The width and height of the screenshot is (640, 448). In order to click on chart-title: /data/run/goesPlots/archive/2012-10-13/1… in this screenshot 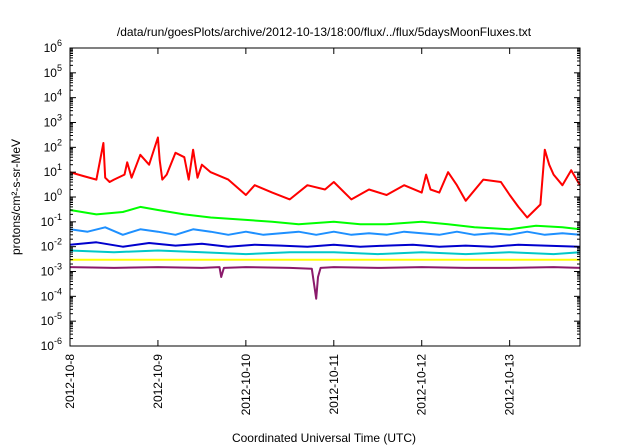, I will do `click(324, 32)`.